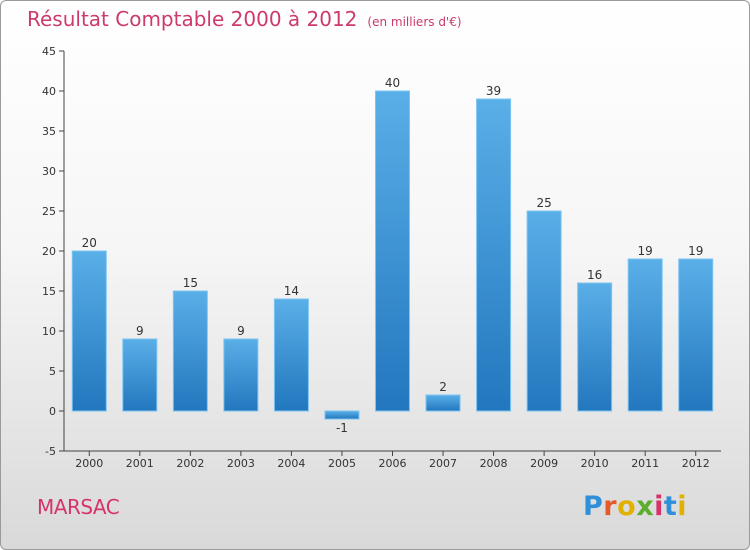  What do you see at coordinates (594, 275) in the screenshot?
I see `value-label-2010: 16` at bounding box center [594, 275].